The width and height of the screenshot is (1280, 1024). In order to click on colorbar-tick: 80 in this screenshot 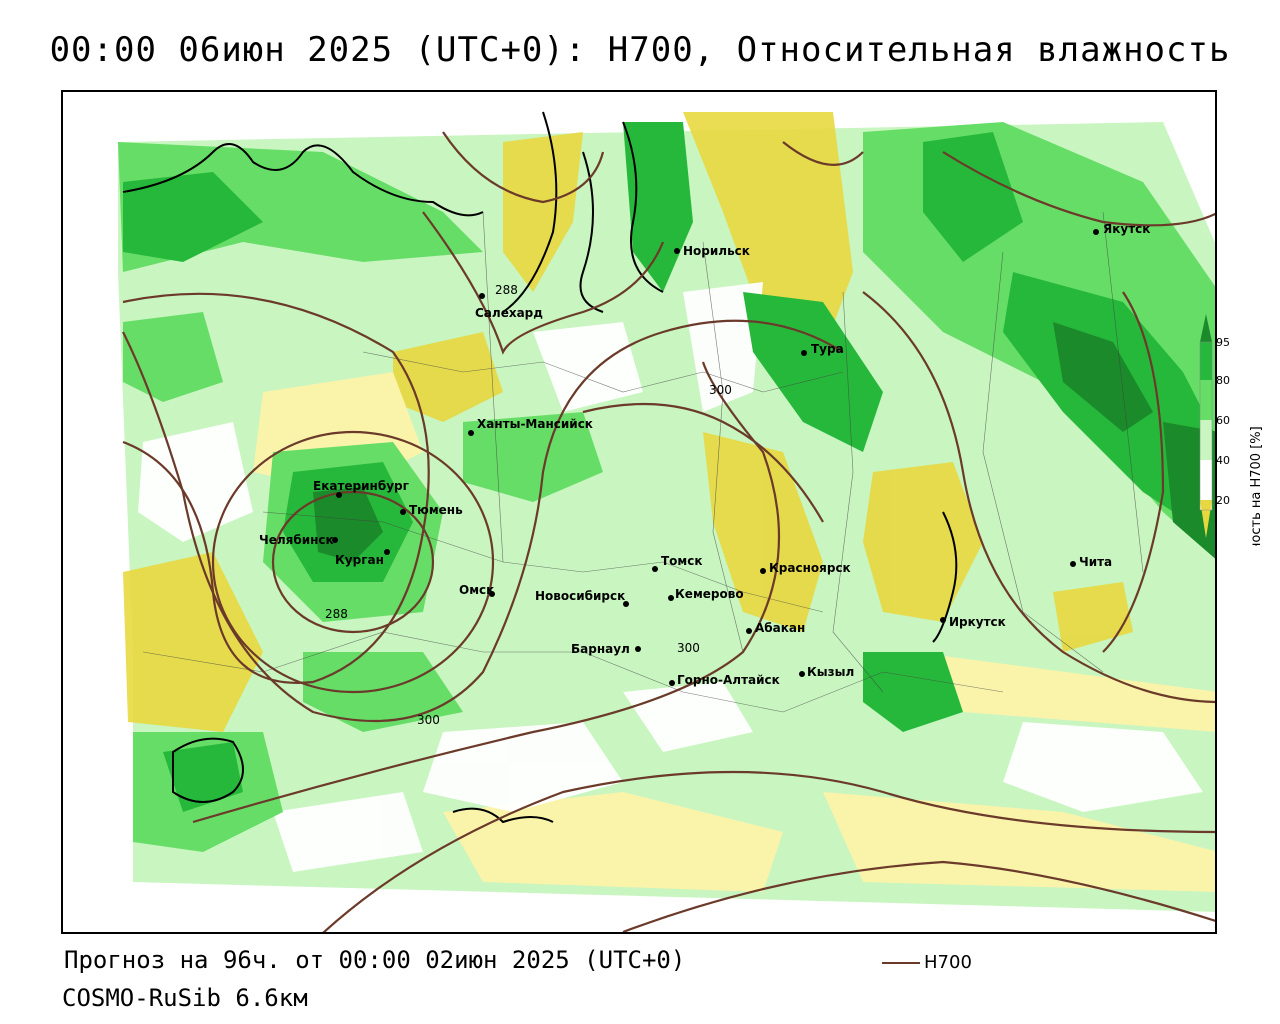, I will do `click(1223, 380)`.